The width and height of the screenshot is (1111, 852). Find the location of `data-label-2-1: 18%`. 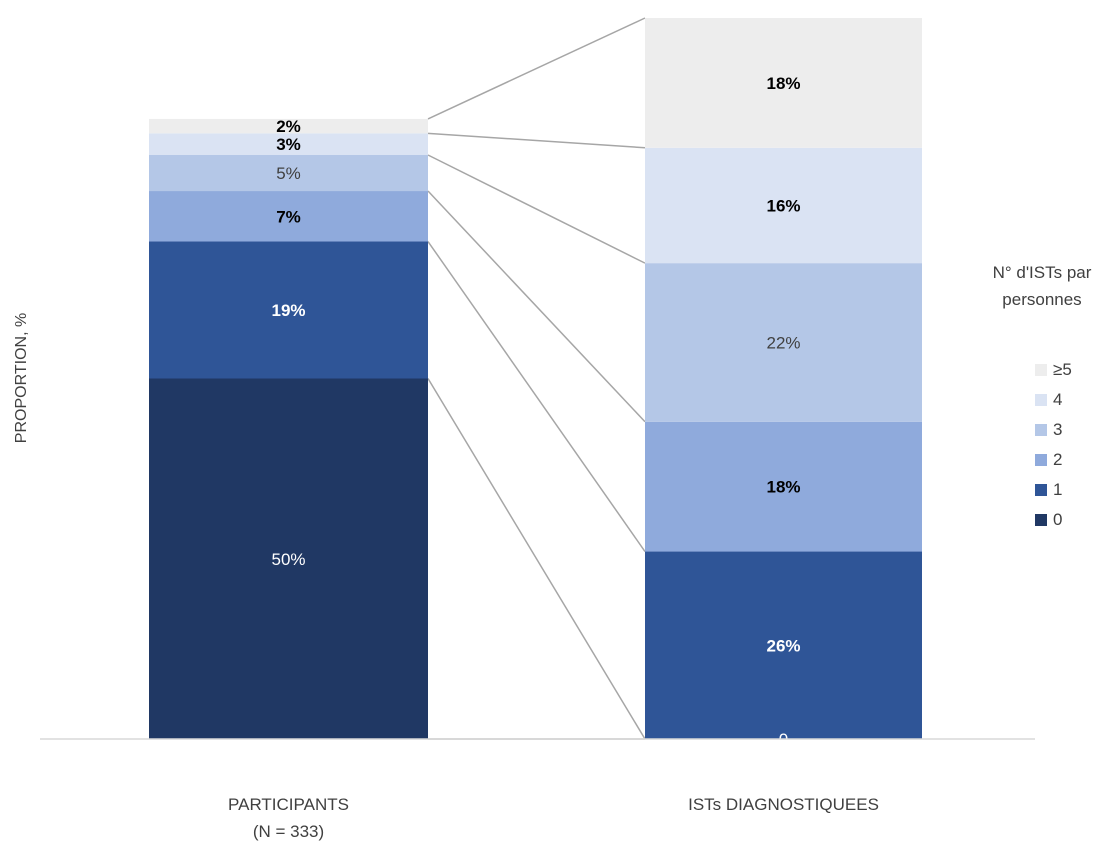

data-label-2-1: 18% is located at coordinates (783, 487).